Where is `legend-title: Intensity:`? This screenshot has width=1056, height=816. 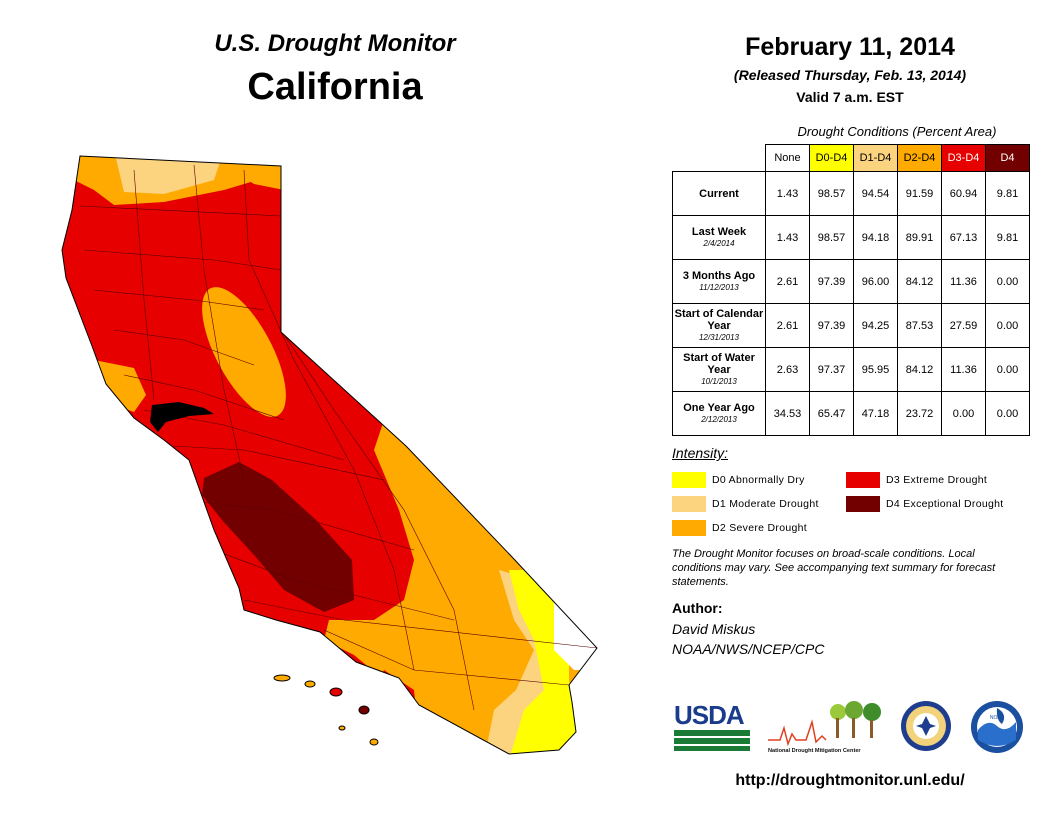
legend-title: Intensity: is located at coordinates (700, 453).